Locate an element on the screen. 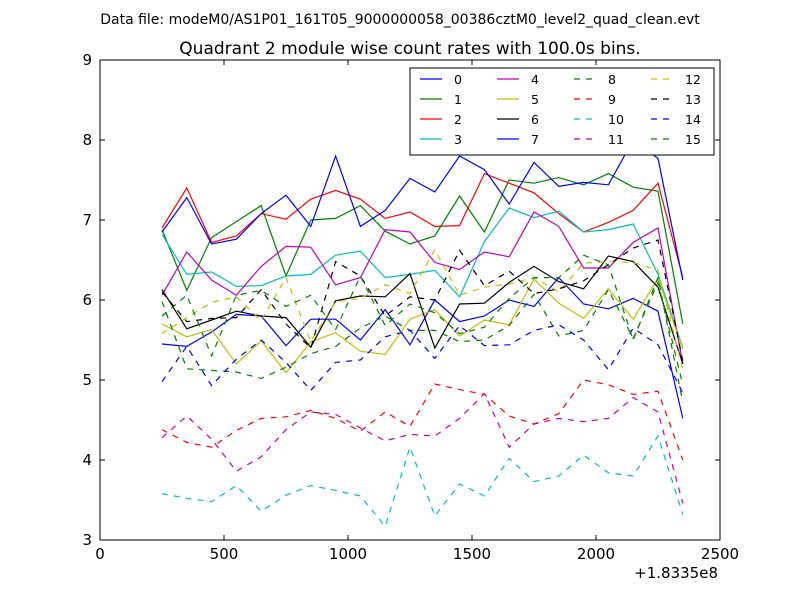 Image resolution: width=800 pixels, height=600 pixels. y-tick-label: 4 is located at coordinates (87, 460).